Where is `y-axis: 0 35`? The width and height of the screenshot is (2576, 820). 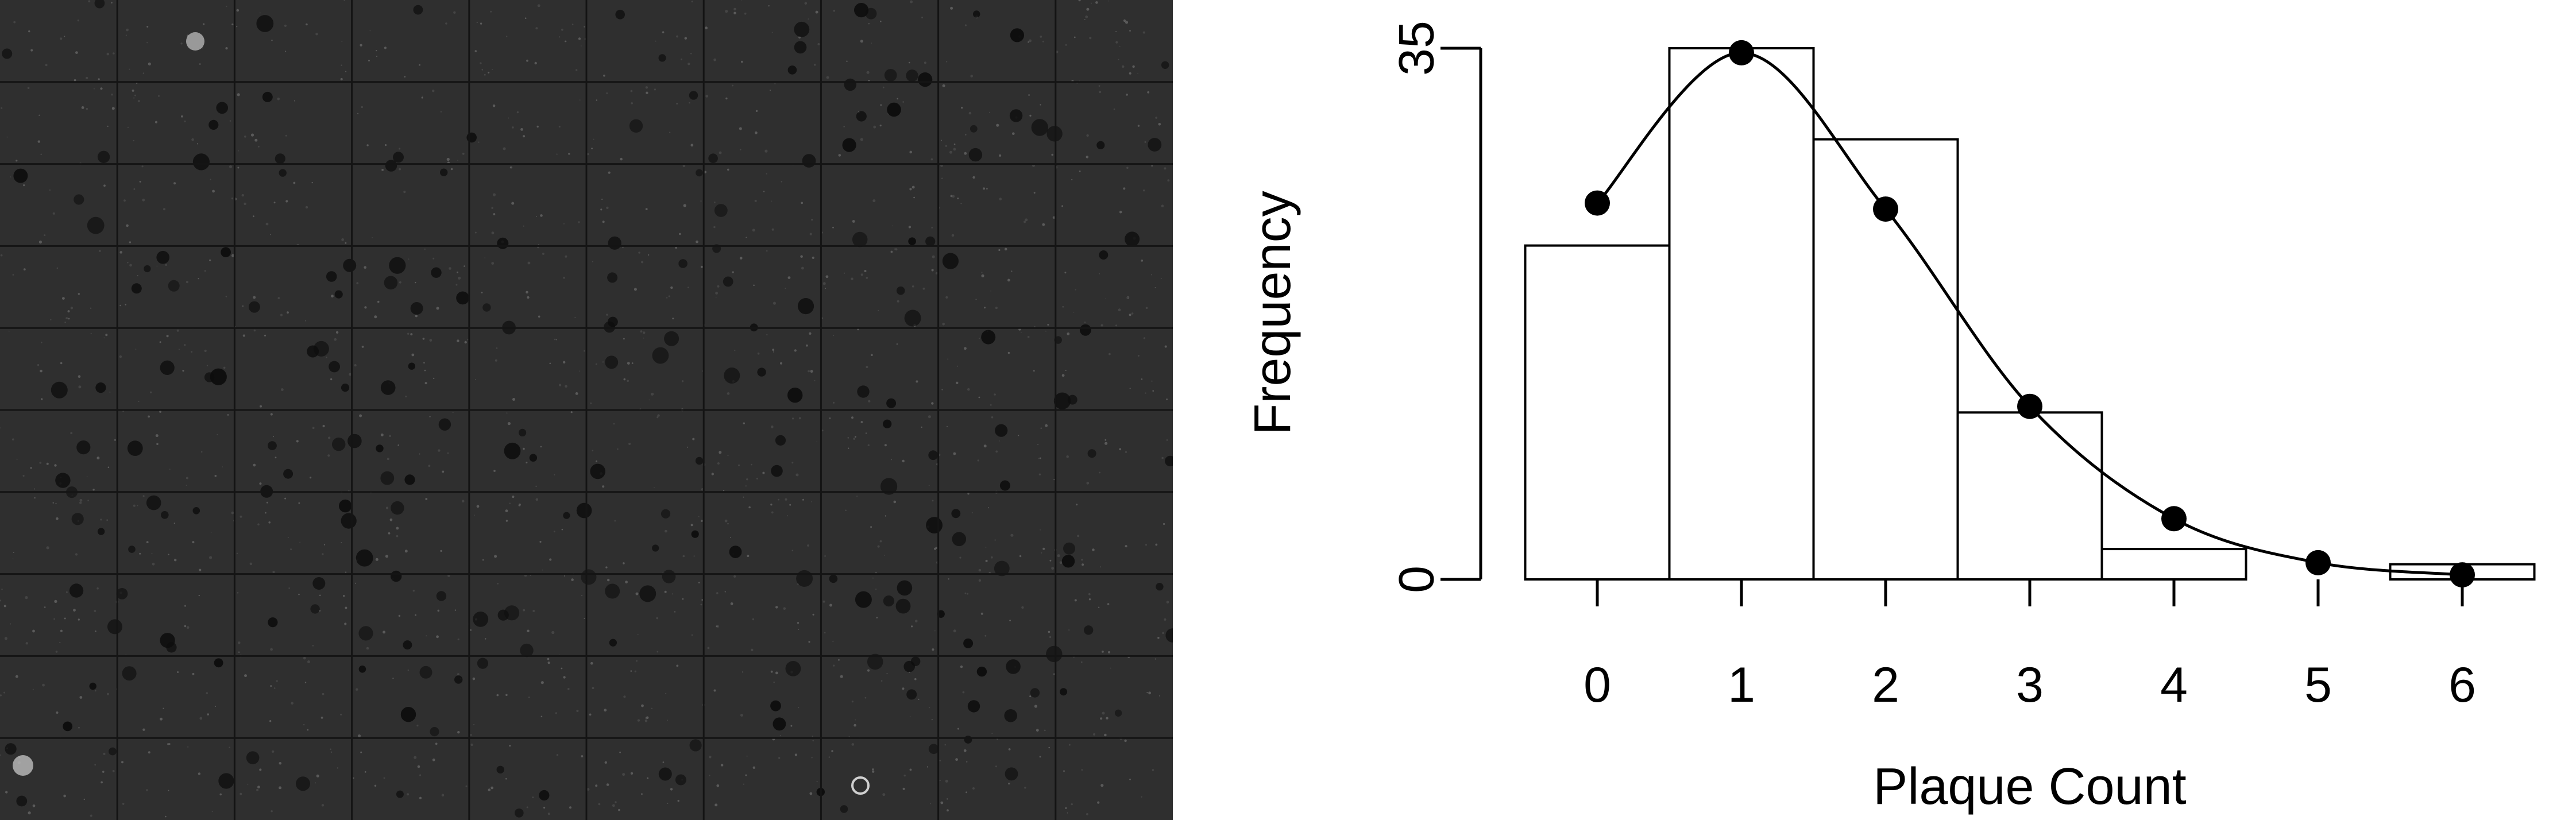 y-axis: 0 35 is located at coordinates (1435, 307).